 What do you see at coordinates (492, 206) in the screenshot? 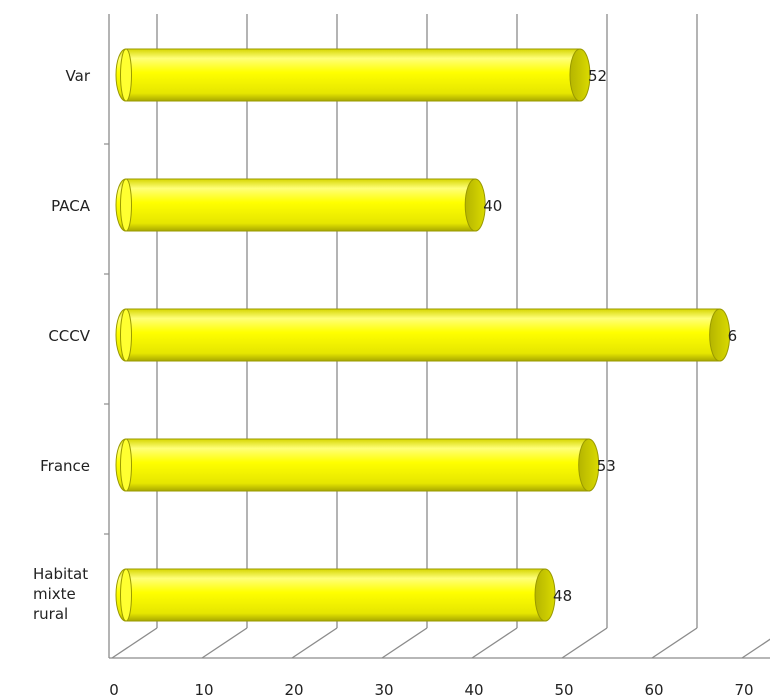
I see `data-label: 40` at bounding box center [492, 206].